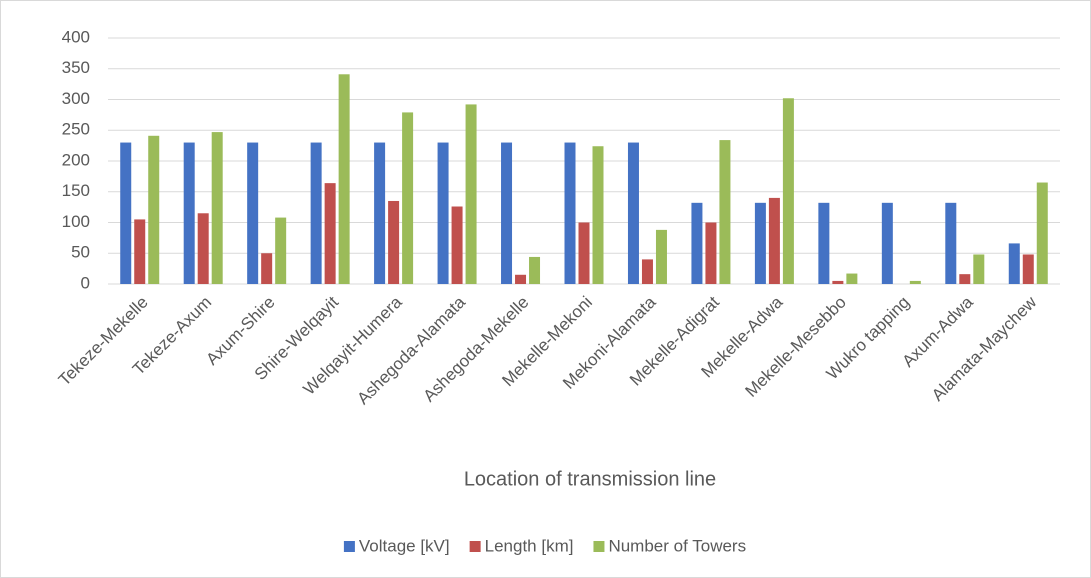 Image resolution: width=1091 pixels, height=578 pixels. Describe the element at coordinates (677, 545) in the screenshot. I see `legend-label: Number of Towers` at that location.